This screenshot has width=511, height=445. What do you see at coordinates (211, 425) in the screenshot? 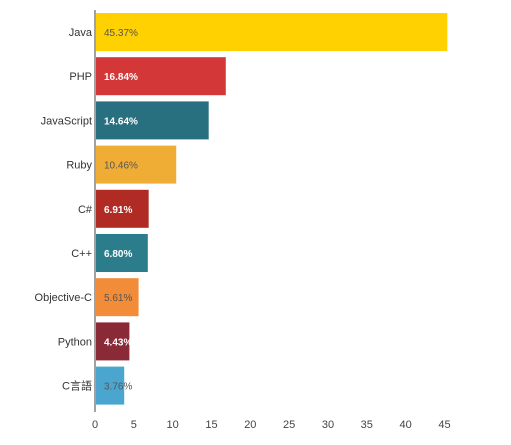
I see `x-tick-label-3: 15` at bounding box center [211, 425].